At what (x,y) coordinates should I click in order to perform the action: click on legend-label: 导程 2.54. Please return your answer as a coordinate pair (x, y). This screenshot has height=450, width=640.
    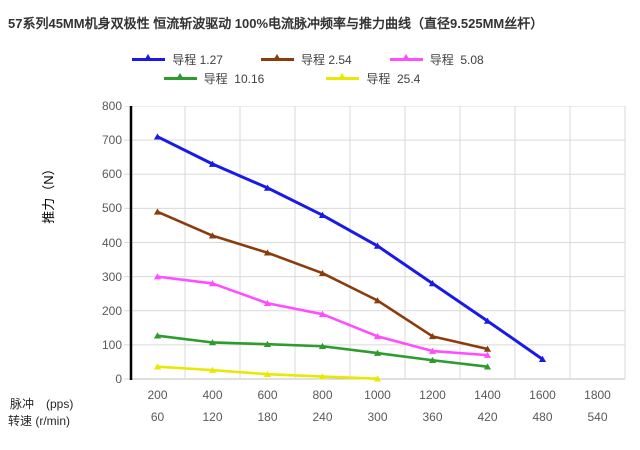
    Looking at the image, I should click on (326, 60).